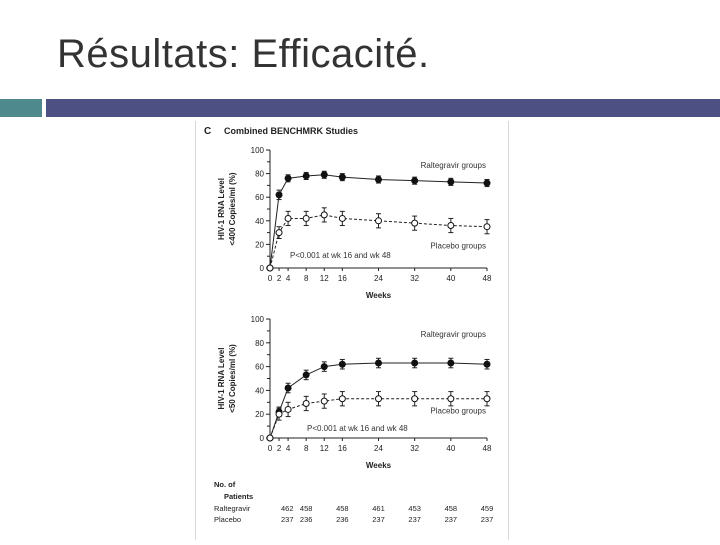  I want to click on y-axis-title-line2: <400 Copies/ml (%), so click(232, 208).